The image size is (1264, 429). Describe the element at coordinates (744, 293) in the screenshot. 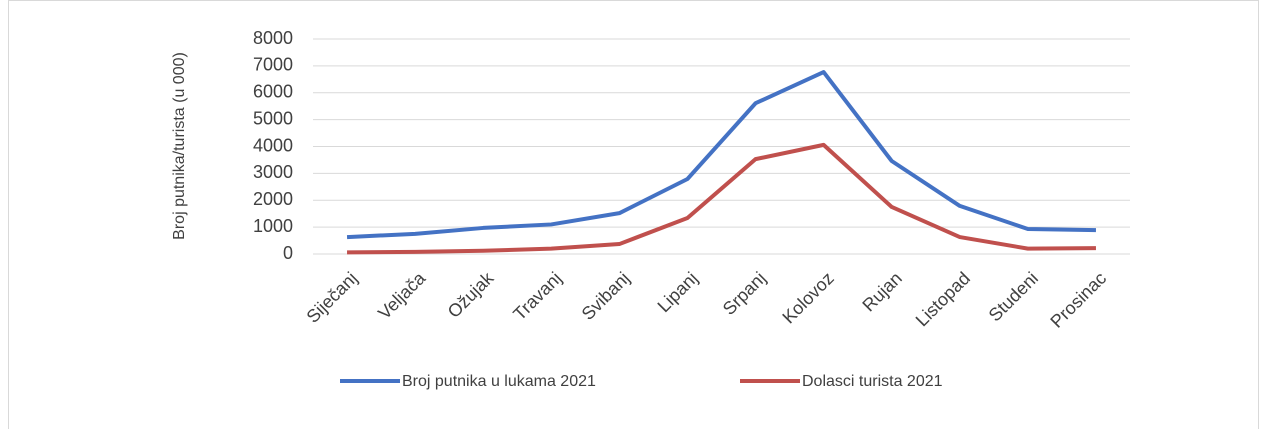

I see `x-tick-label: Srpanj` at that location.